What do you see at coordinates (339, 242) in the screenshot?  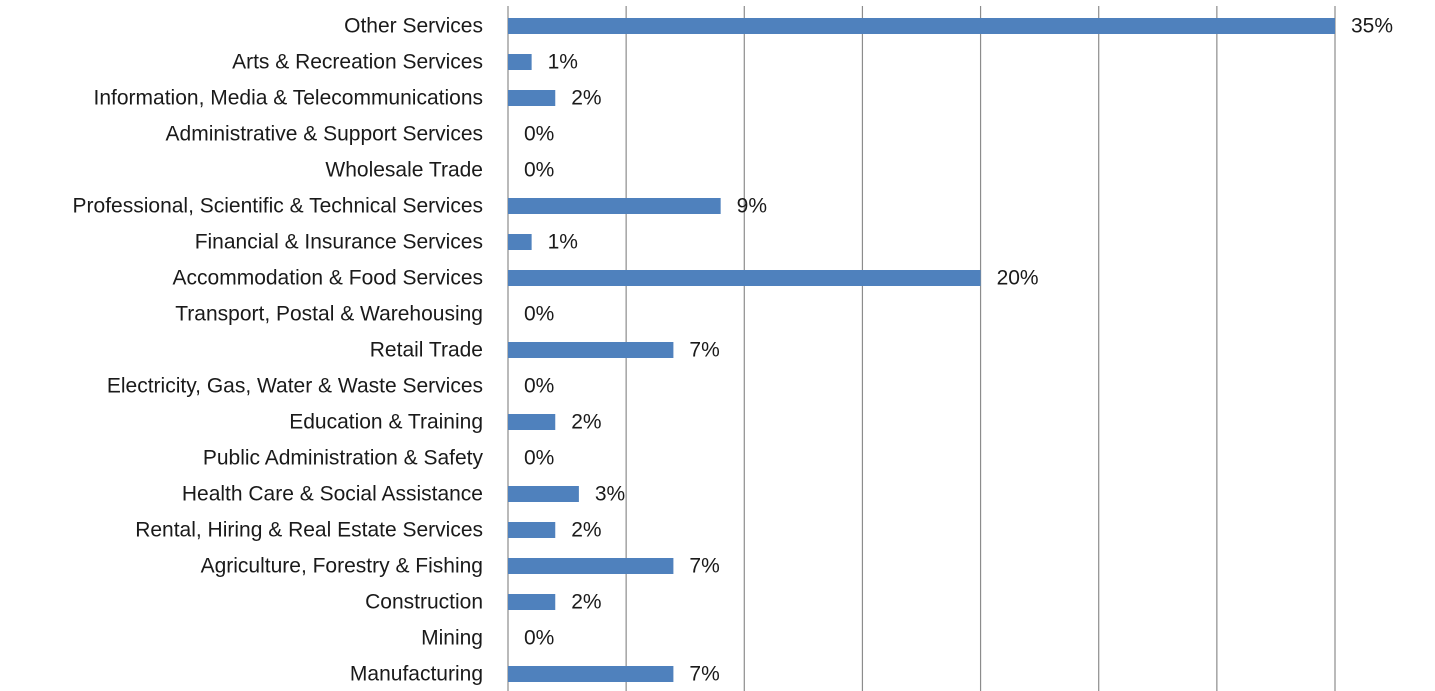 I see `category-label: Financial & Insurance Services` at bounding box center [339, 242].